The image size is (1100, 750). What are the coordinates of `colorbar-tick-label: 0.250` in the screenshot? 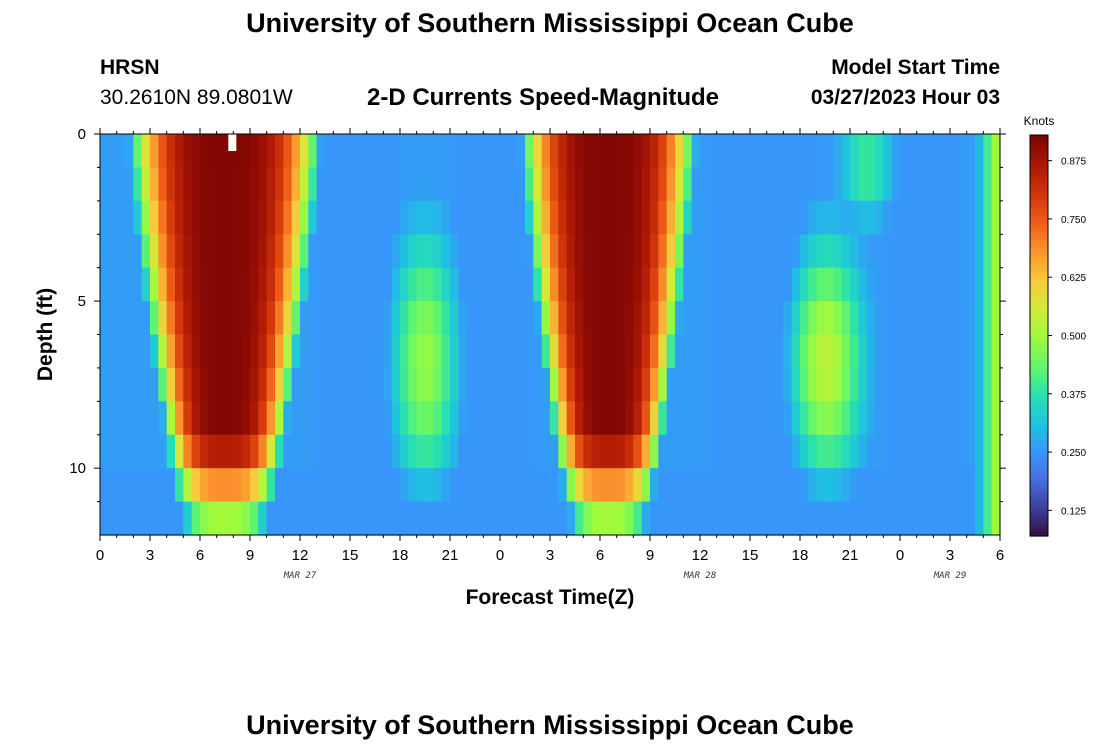 It's located at (1073, 453).